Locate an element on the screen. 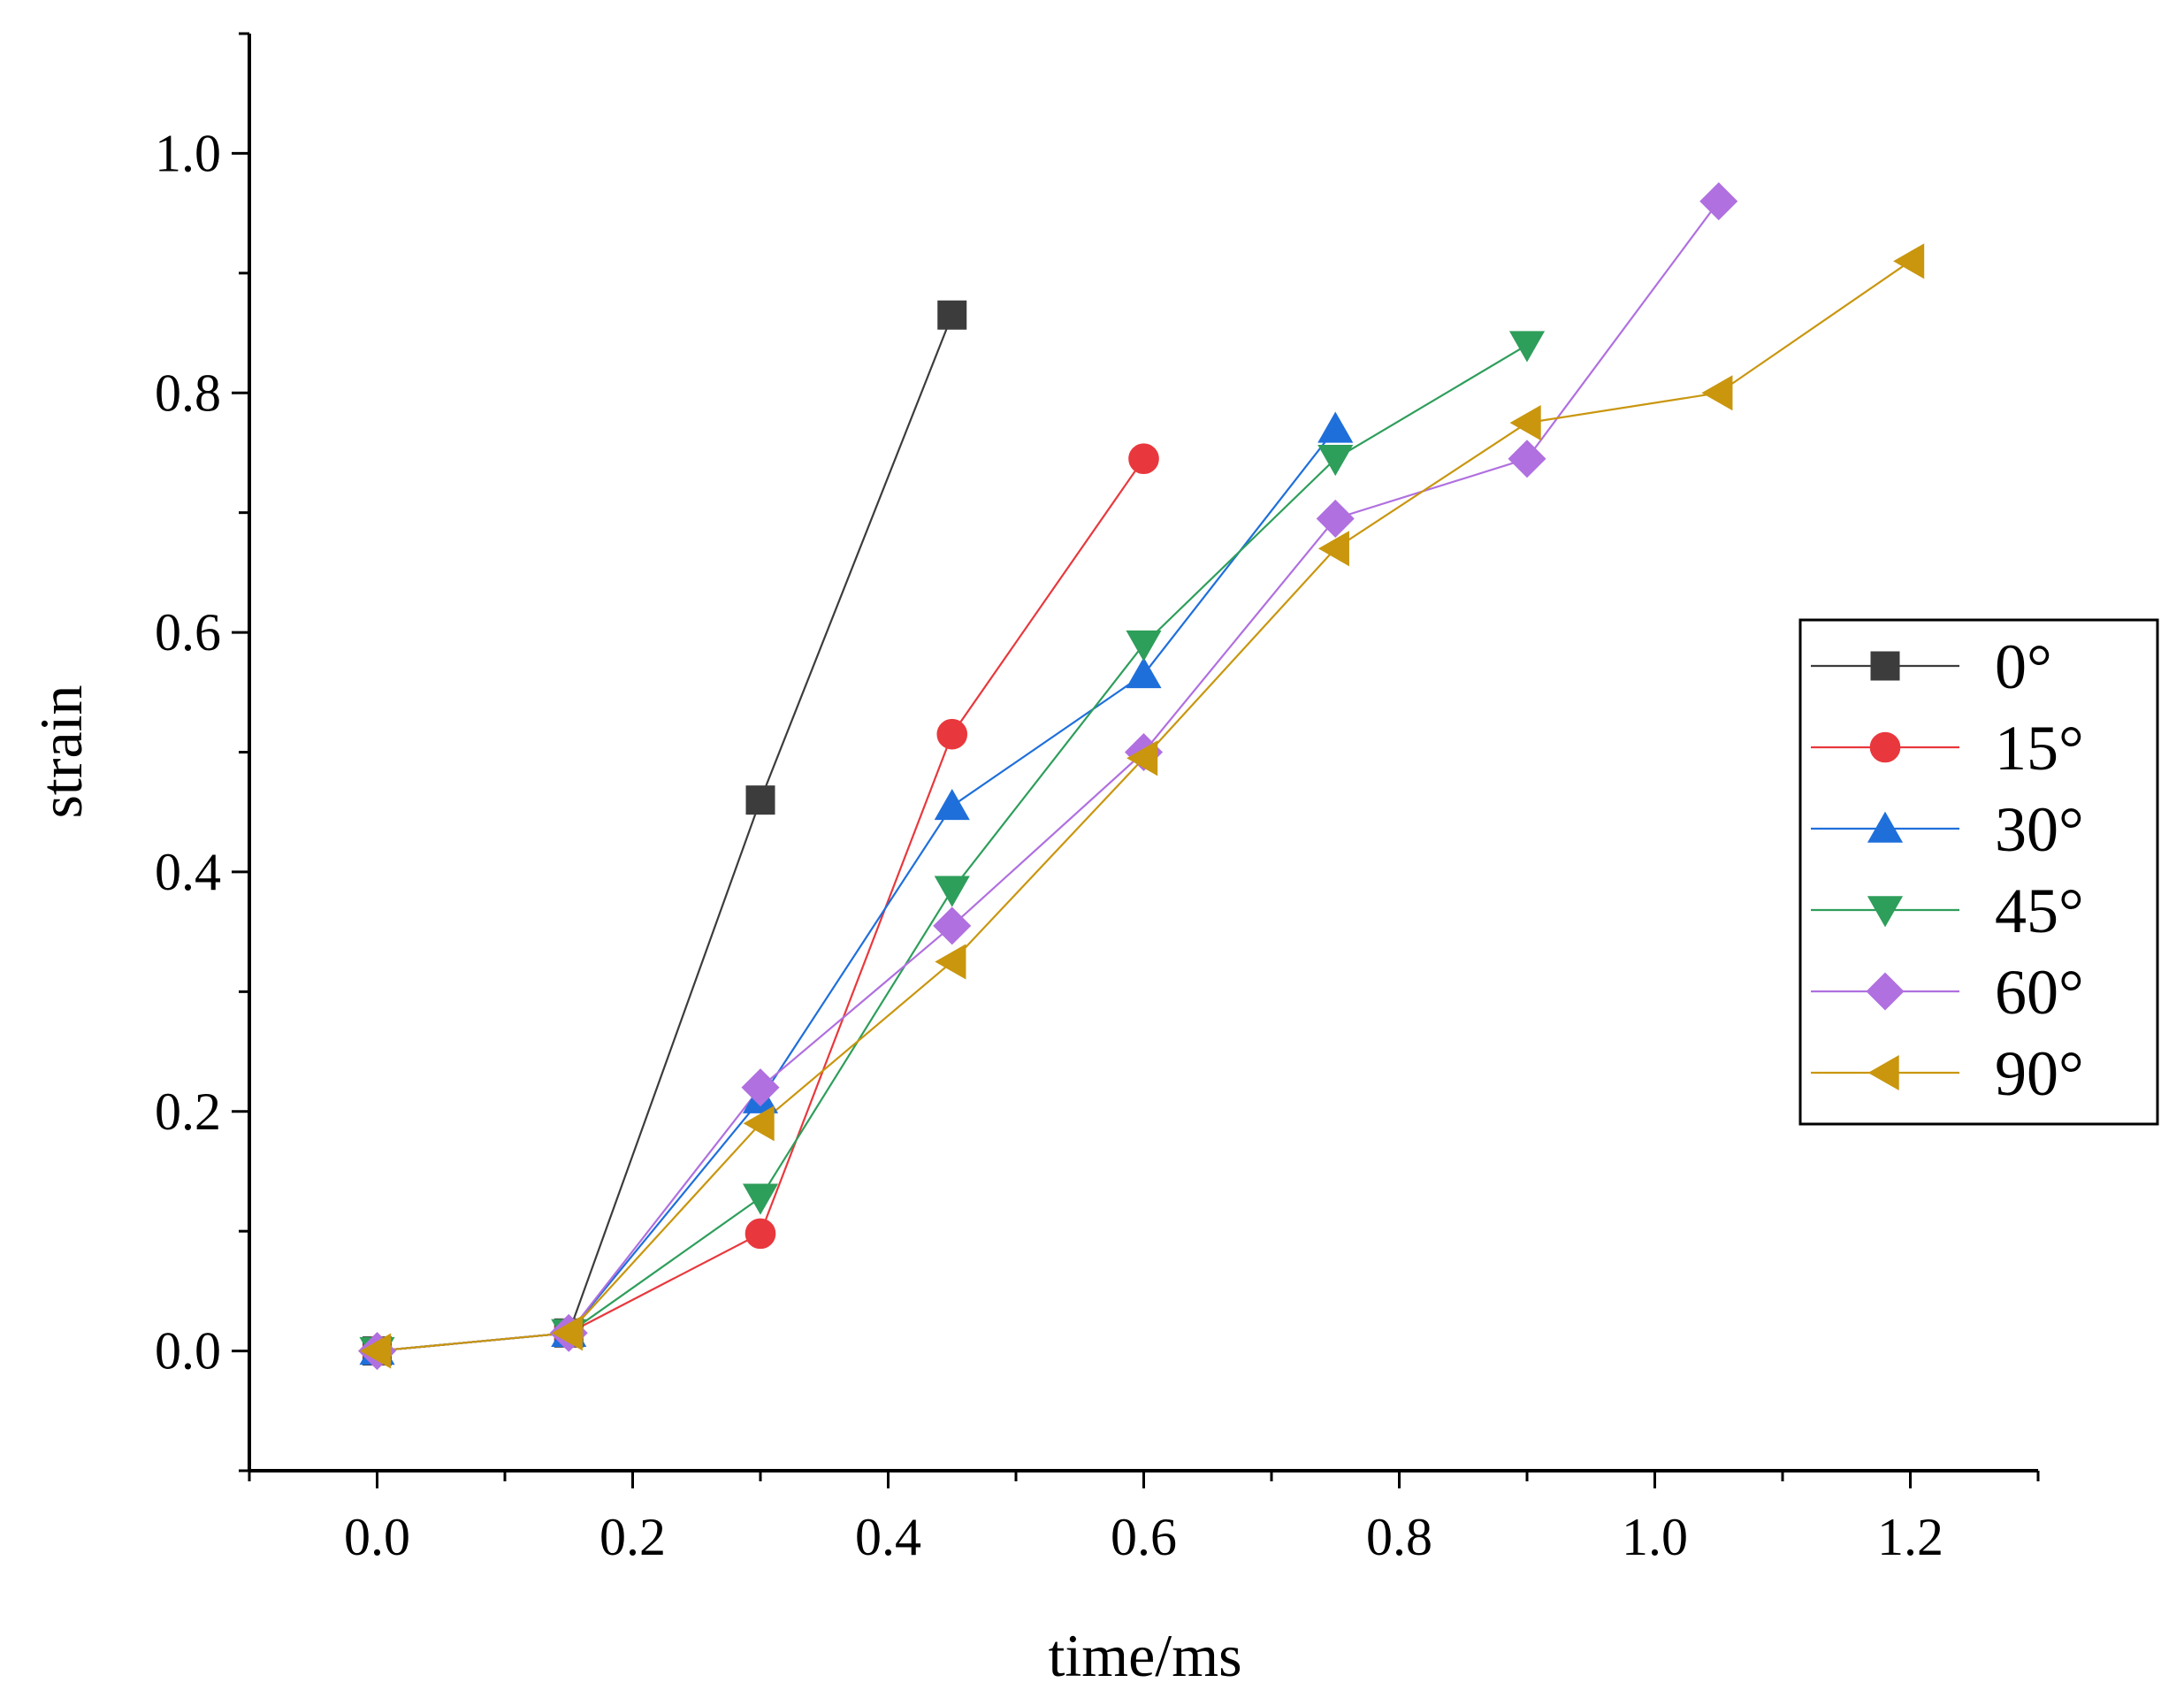 This screenshot has width=2184, height=1698. x-tick-label: 0.2 is located at coordinates (632, 1537).